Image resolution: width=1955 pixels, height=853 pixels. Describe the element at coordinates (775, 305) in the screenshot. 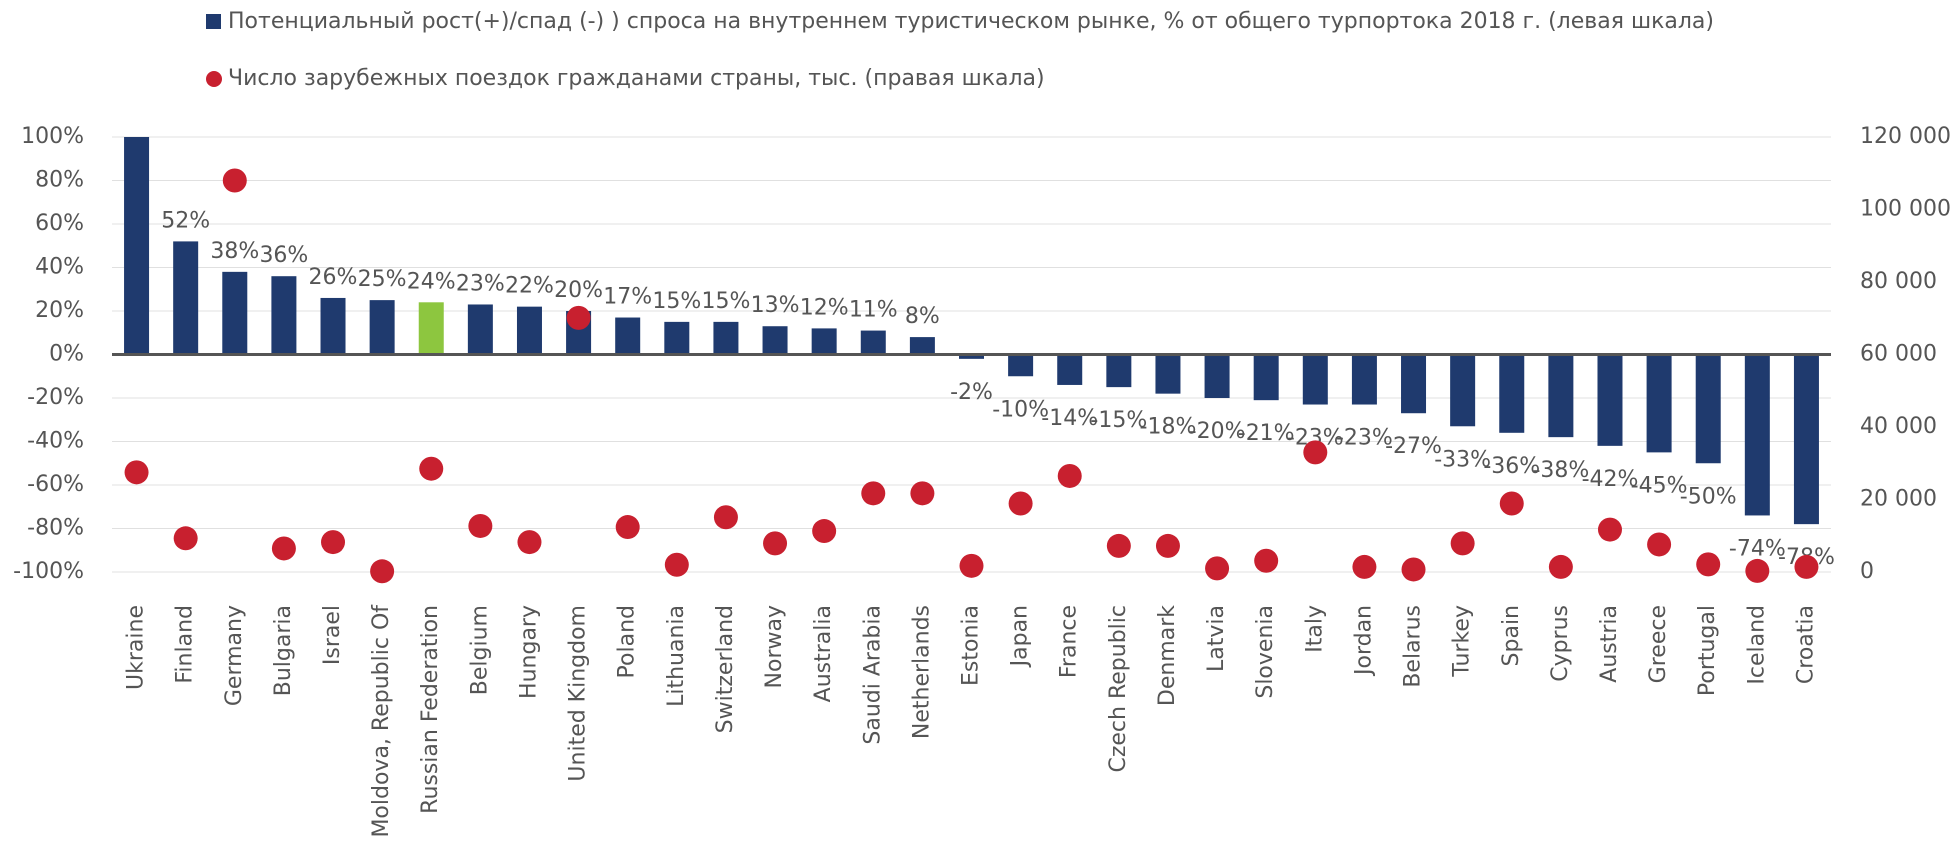

I see `data-label: 13%` at that location.